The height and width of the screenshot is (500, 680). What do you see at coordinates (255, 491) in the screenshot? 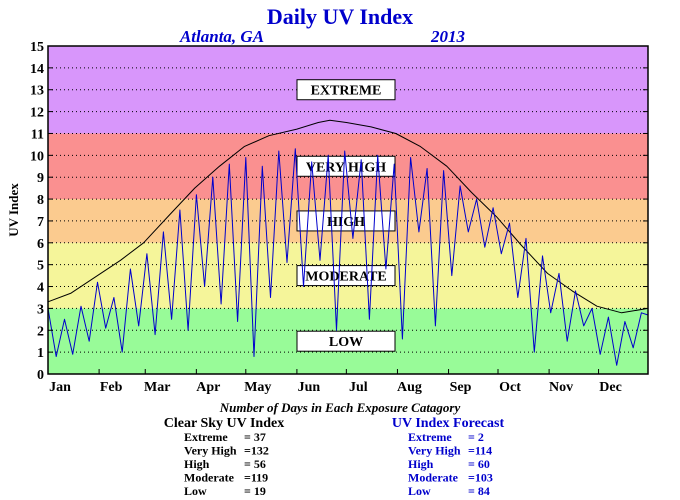
I see `count-value: = 19` at bounding box center [255, 491].